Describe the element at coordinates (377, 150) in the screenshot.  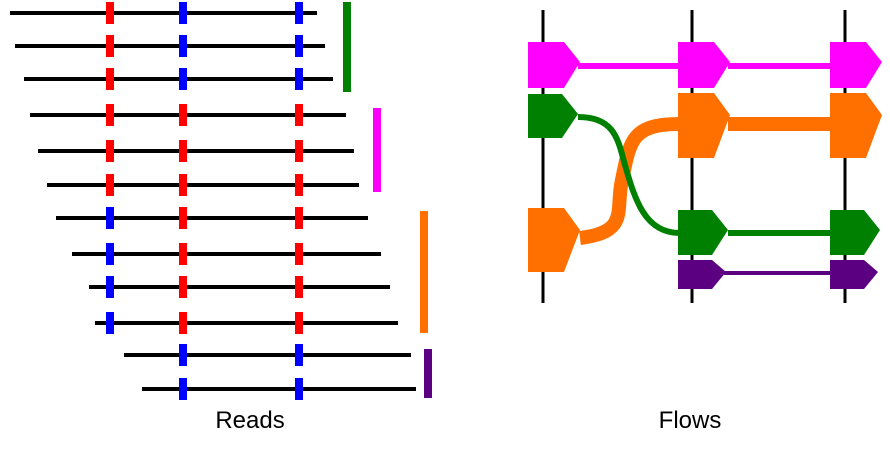
I see `read-group-bracket-magenta` at that location.